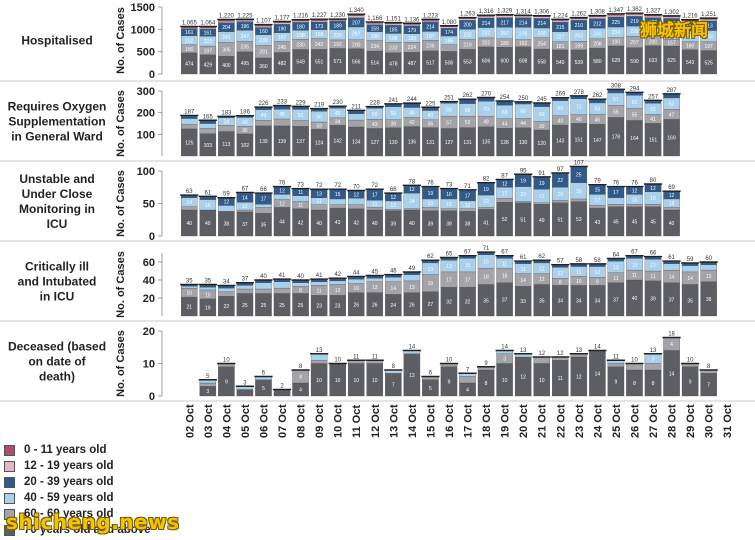 The height and width of the screenshot is (540, 755). What do you see at coordinates (523, 171) in the screenshot?
I see `total-label: 95` at bounding box center [523, 171].